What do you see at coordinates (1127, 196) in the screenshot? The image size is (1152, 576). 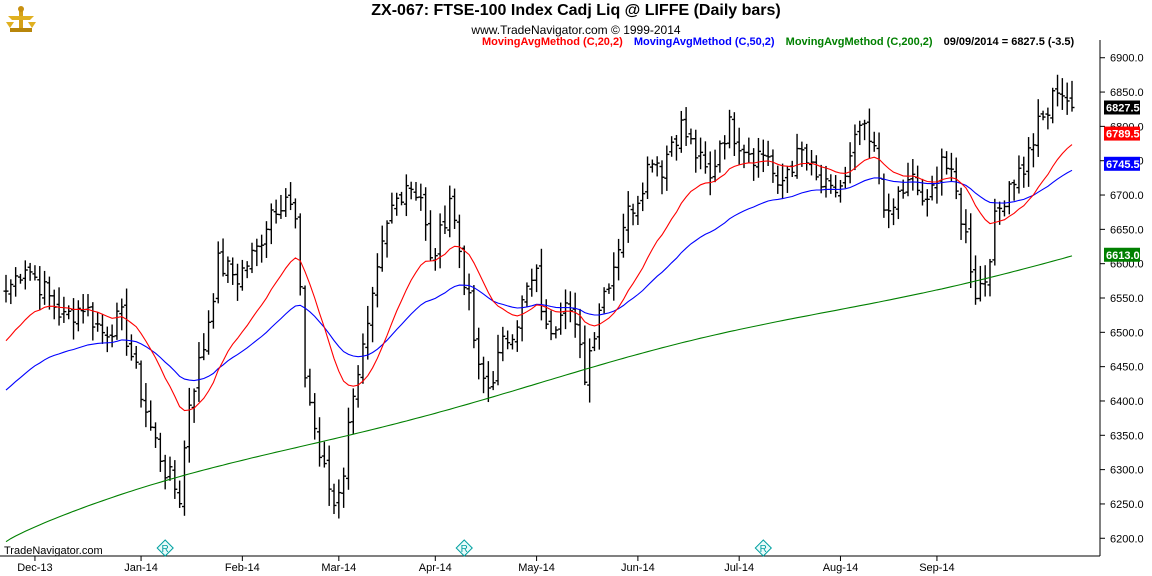 I see `y-tick-label: 6700.0` at bounding box center [1127, 196].